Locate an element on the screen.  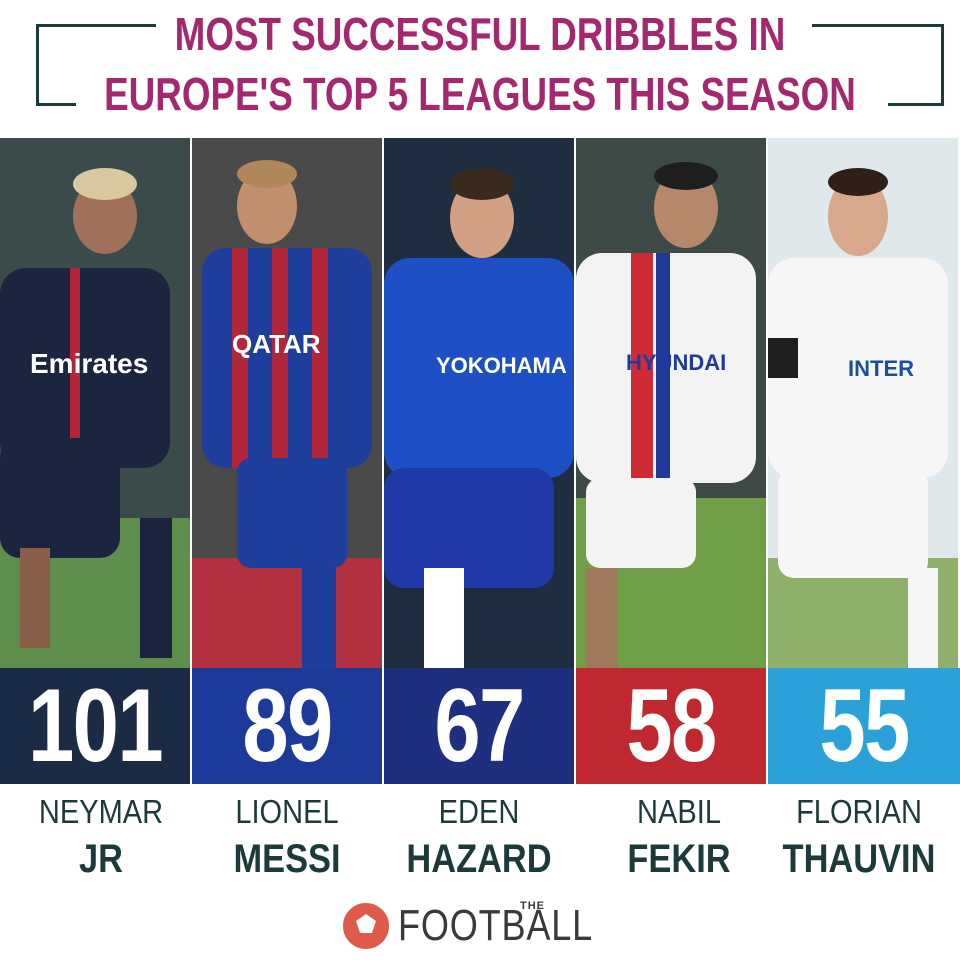
football-icon is located at coordinates (366, 926).